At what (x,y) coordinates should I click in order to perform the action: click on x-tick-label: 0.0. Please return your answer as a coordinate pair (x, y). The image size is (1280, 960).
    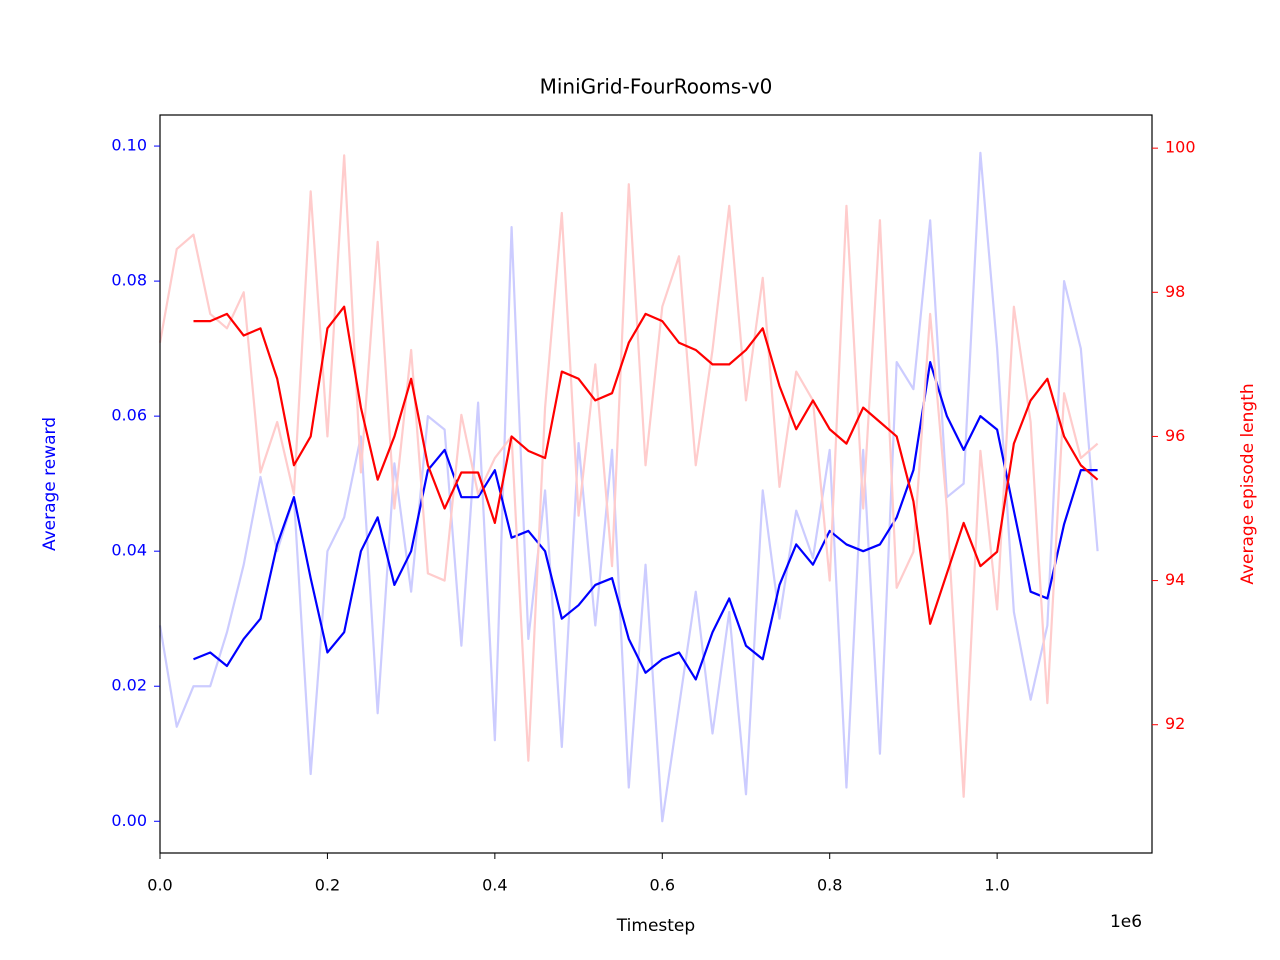
    Looking at the image, I should click on (159, 885).